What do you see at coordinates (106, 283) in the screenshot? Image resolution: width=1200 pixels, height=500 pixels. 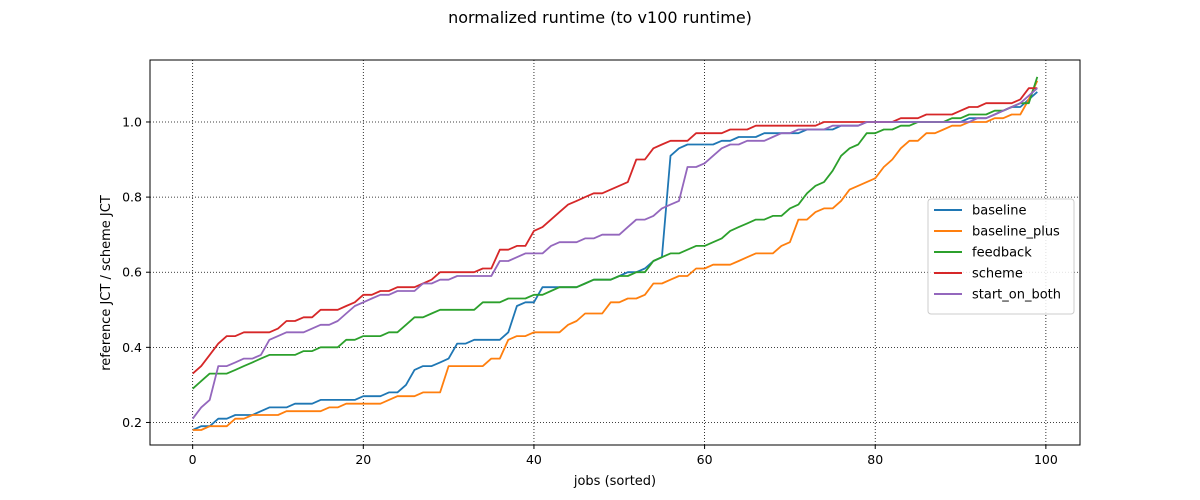 I see `y-axis-label: reference JCT / scheme JCT` at bounding box center [106, 283].